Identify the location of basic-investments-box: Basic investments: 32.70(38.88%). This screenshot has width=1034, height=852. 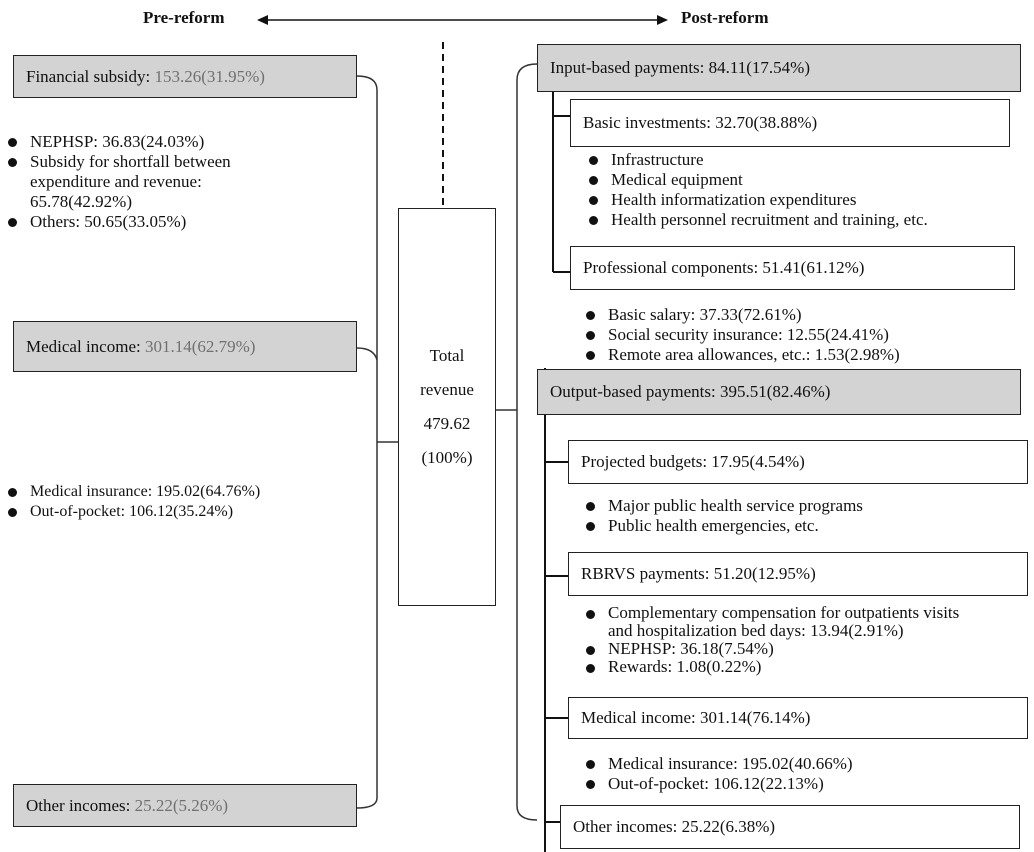
(790, 123).